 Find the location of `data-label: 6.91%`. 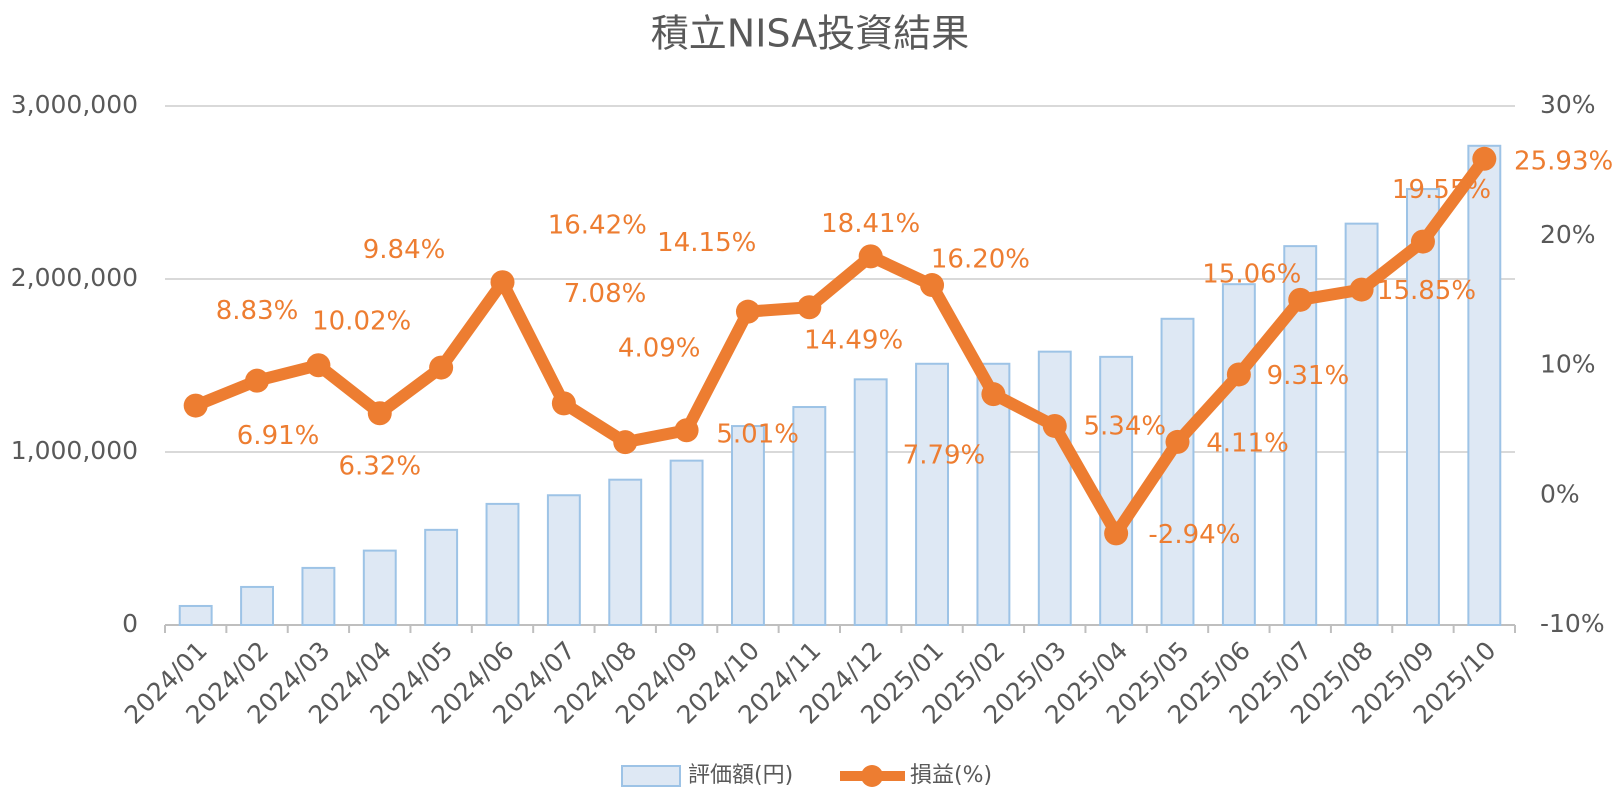

data-label: 6.91% is located at coordinates (278, 436).